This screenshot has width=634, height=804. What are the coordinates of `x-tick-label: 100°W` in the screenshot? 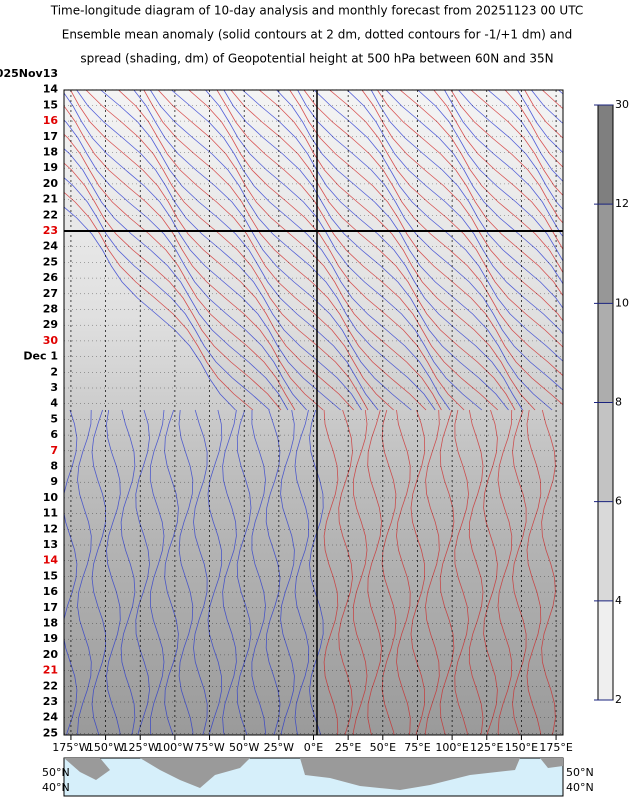 It's located at (174, 747).